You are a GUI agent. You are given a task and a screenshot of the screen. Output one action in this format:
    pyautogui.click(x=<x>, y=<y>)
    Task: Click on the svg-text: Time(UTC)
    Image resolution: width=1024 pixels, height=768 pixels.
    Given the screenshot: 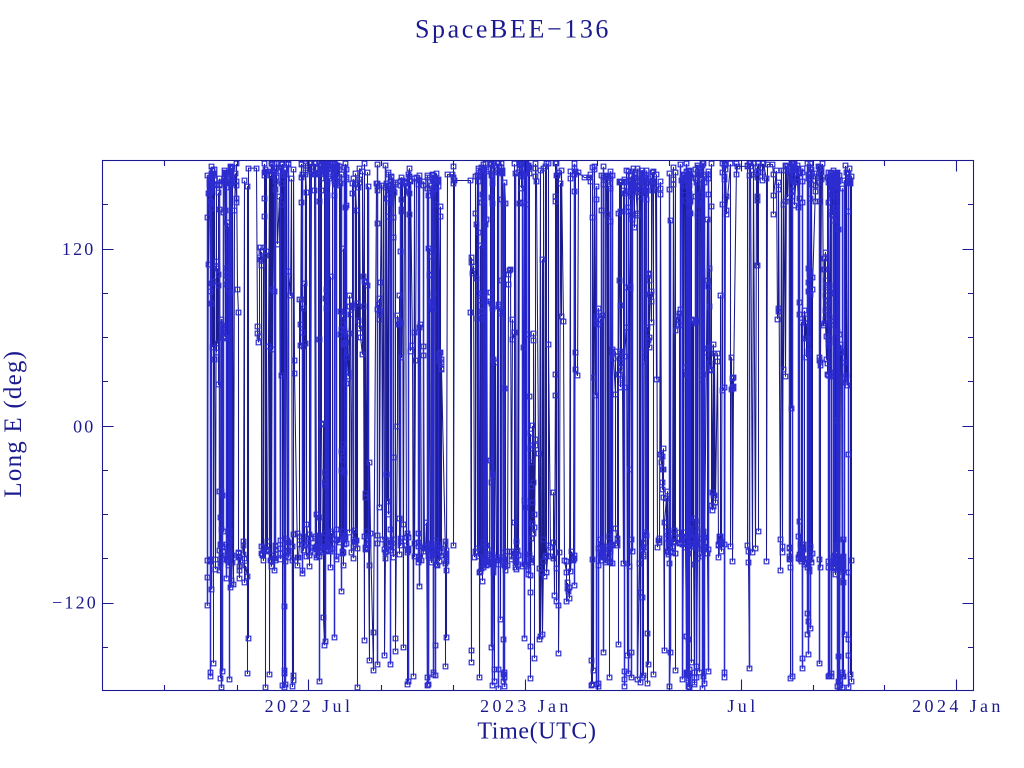 What is the action you would take?
    pyautogui.click(x=536, y=732)
    